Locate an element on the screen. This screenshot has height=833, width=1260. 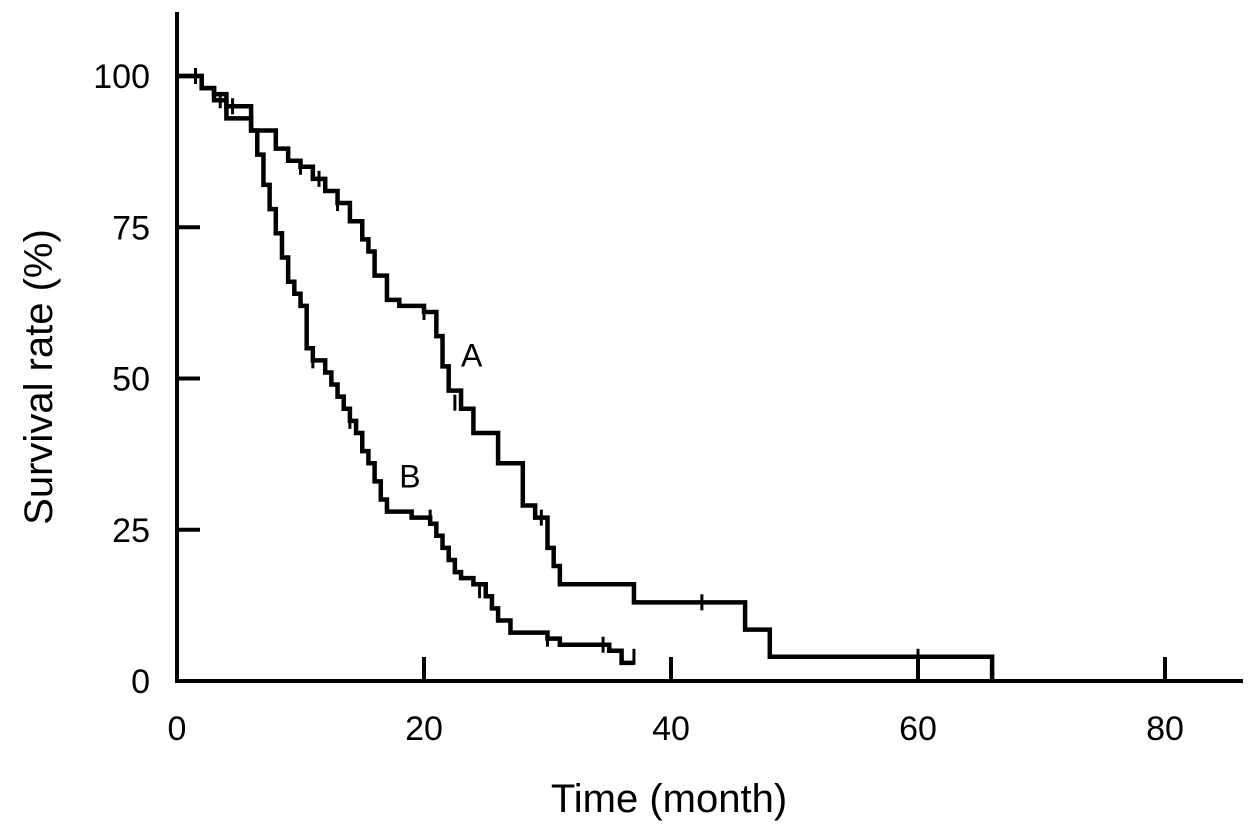
y-tick-label: 50 is located at coordinates (131, 380).